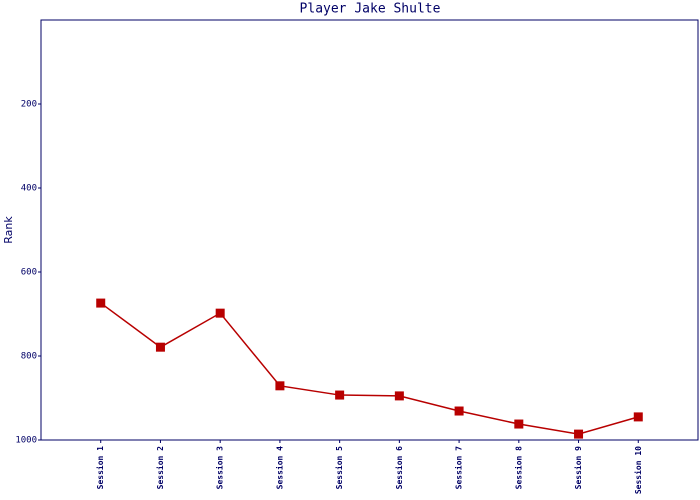 The width and height of the screenshot is (700, 500). Describe the element at coordinates (459, 468) in the screenshot. I see `x-tick-label: Session 7` at that location.